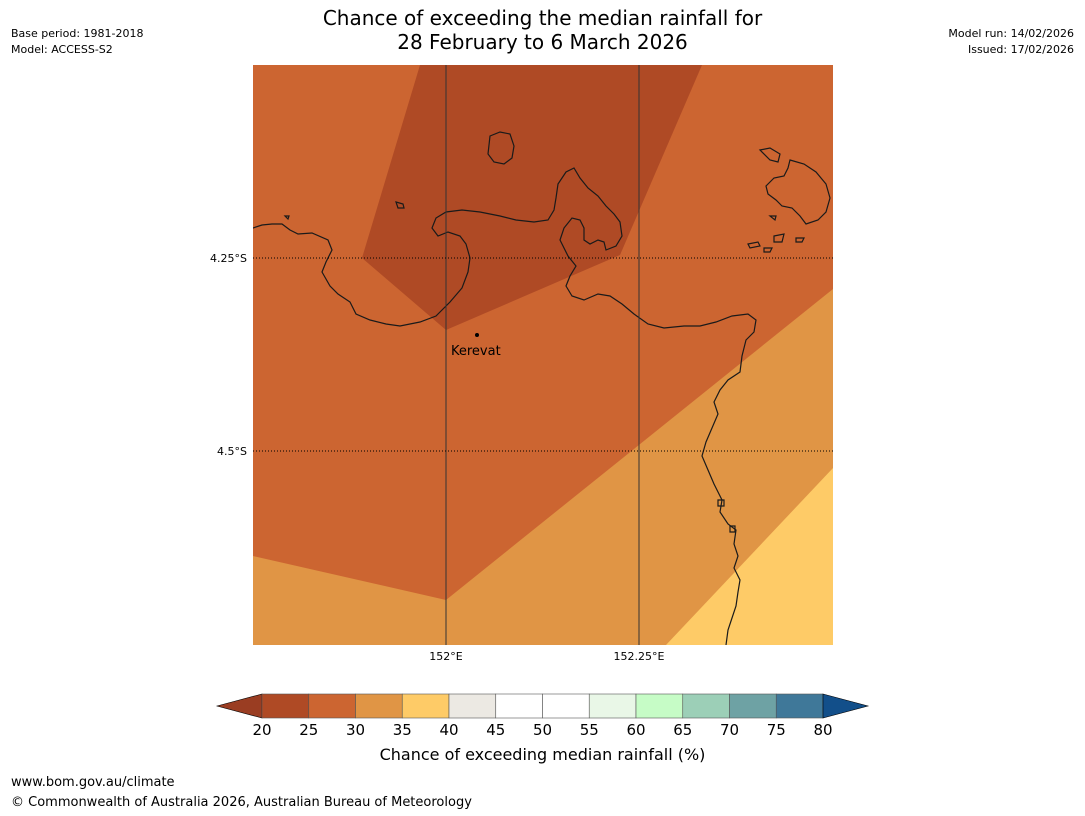 The width and height of the screenshot is (1085, 816). What do you see at coordinates (261, 730) in the screenshot?
I see `colorbar-tick-label: 20` at bounding box center [261, 730].